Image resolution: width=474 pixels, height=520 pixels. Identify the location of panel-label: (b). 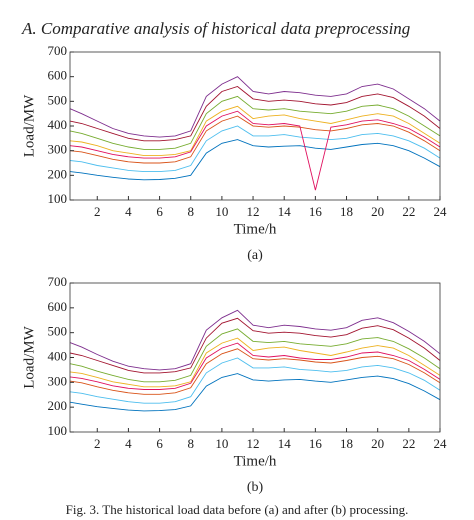
(255, 487).